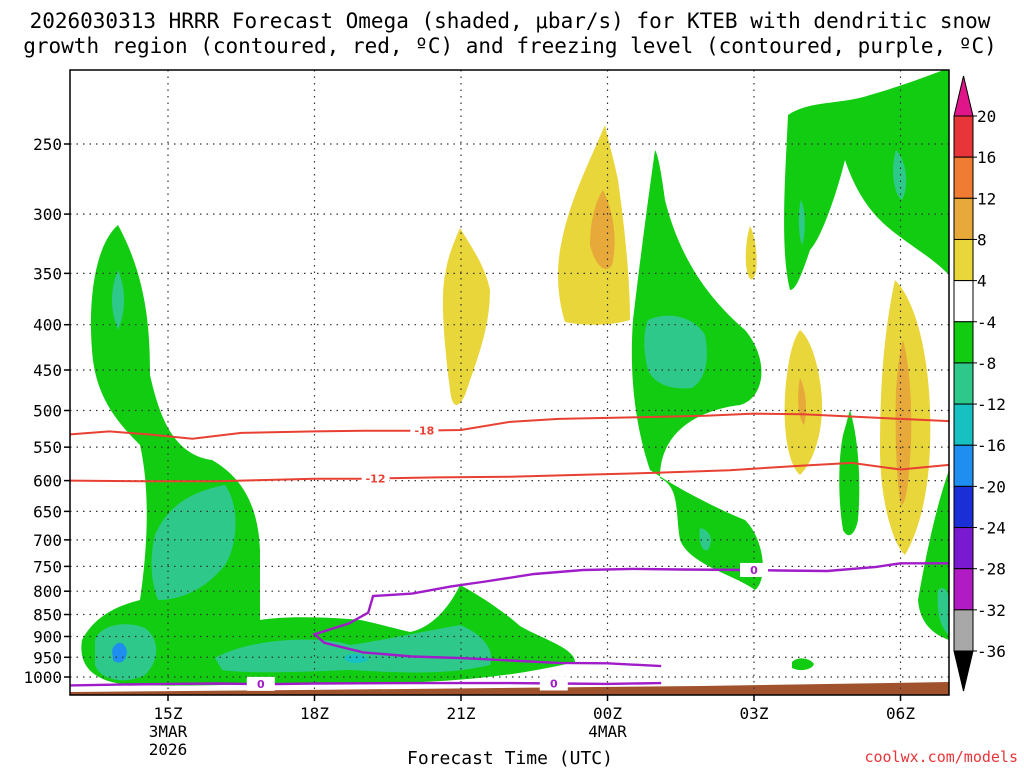  I want to click on y-tick-label: 450, so click(47, 370).